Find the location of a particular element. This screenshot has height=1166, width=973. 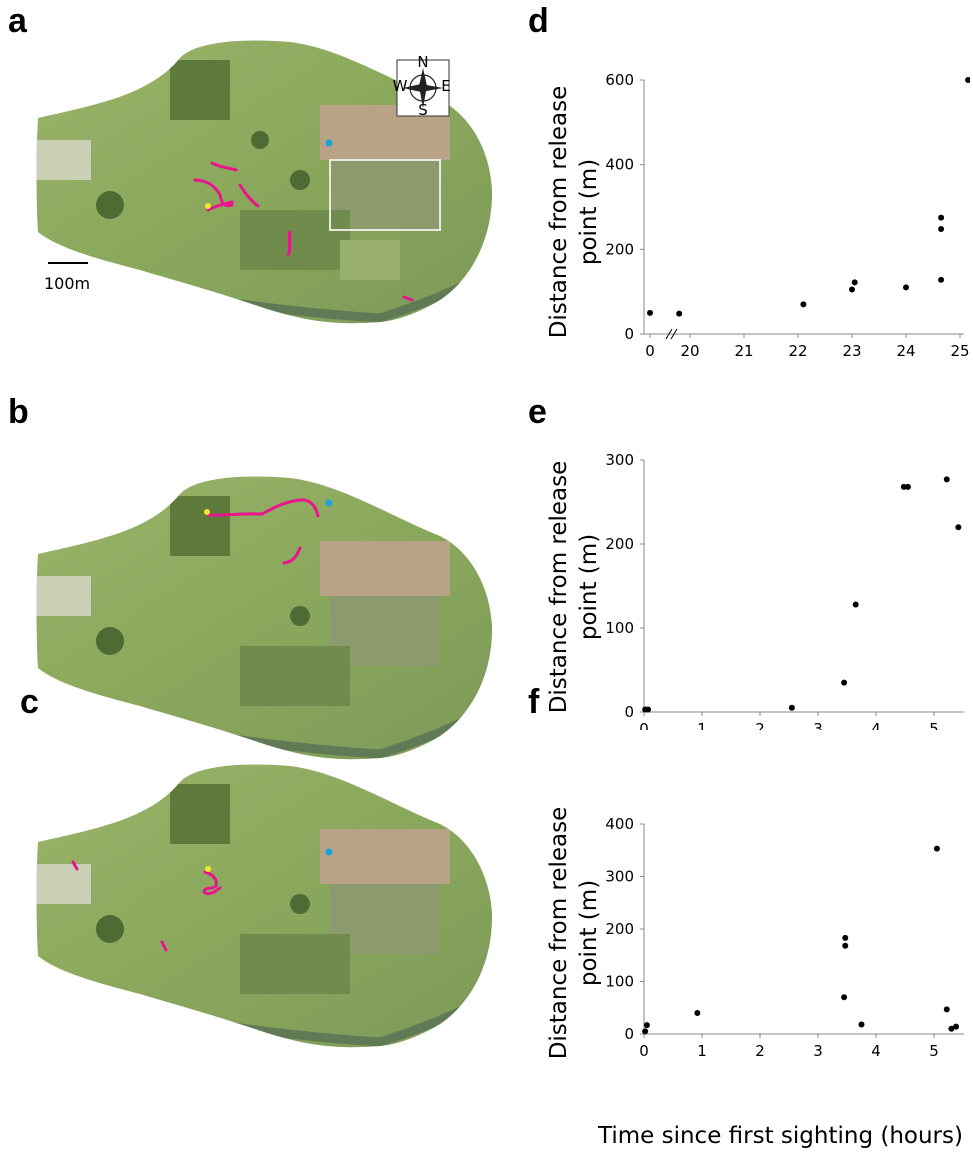

map-c is located at coordinates (264, 906).